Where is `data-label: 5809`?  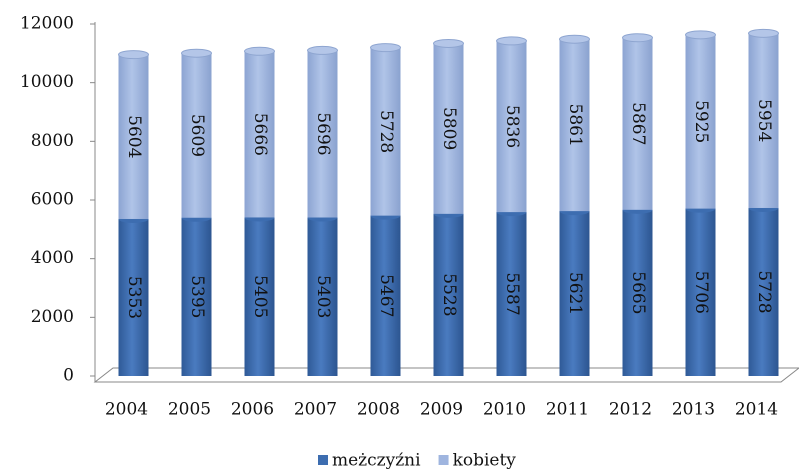
data-label: 5809 is located at coordinates (449, 128).